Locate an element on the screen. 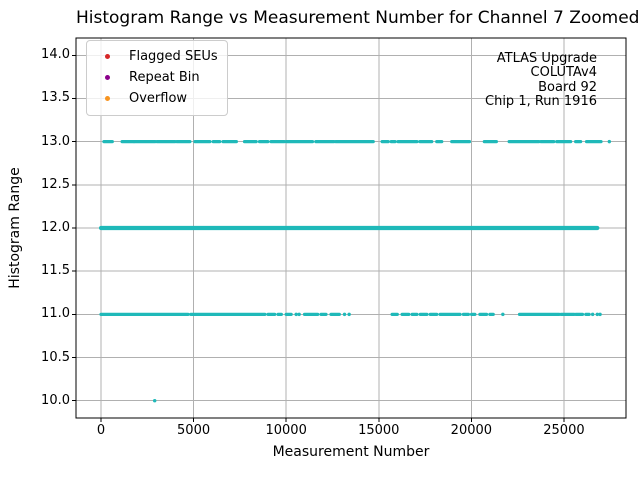  y-tick-label: 10.5 is located at coordinates (55, 357).